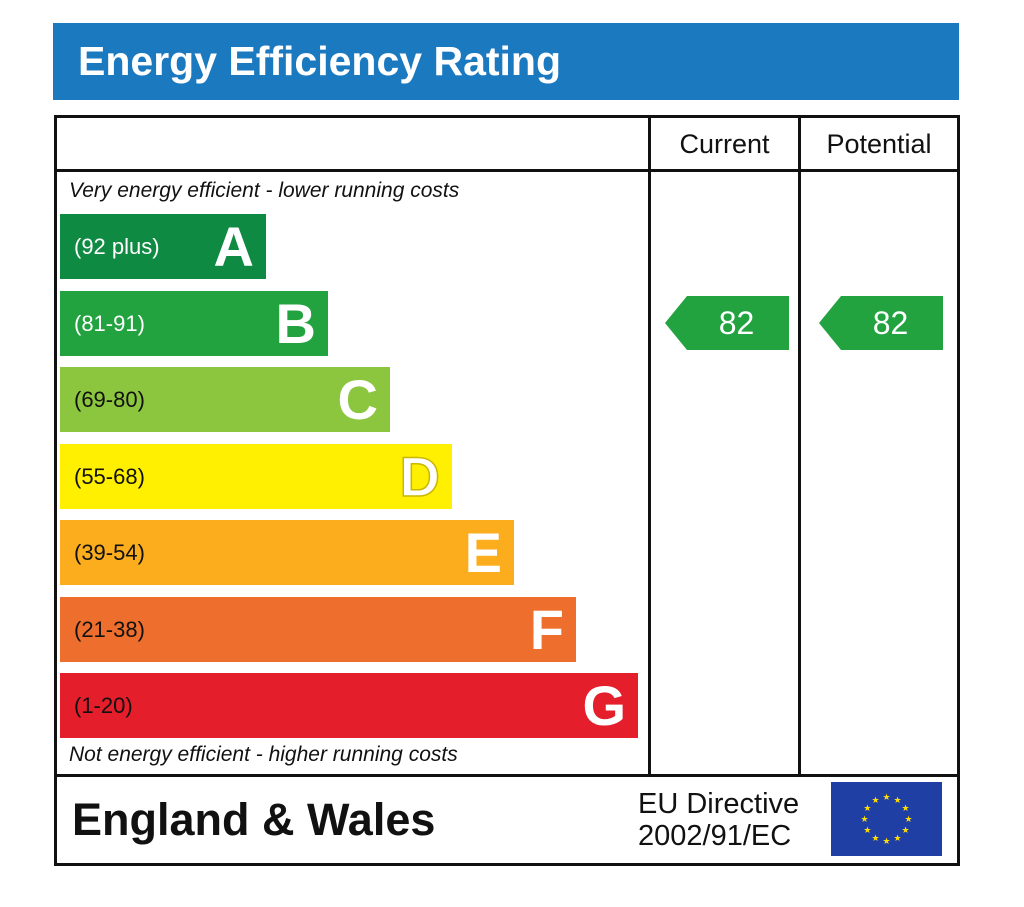 The image size is (1024, 907). Describe the element at coordinates (483, 552) in the screenshot. I see `band-letter: E` at that location.